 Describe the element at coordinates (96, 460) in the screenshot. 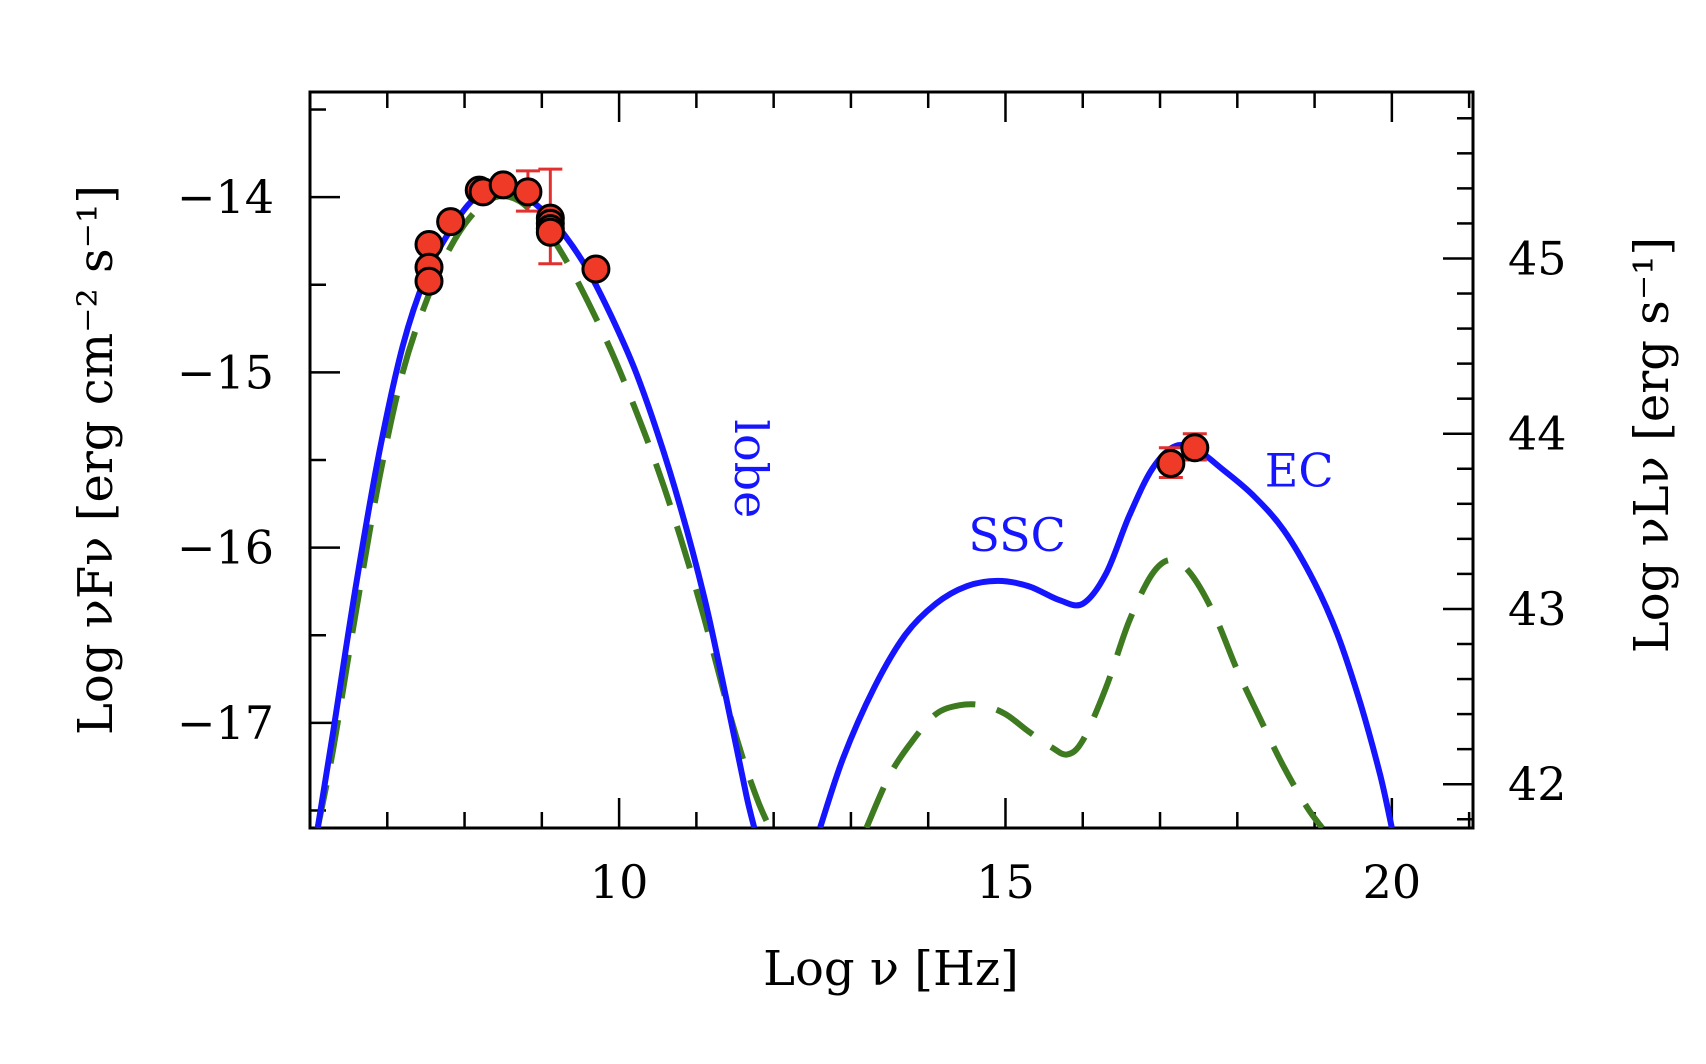

I see `y-axis-label: Log νFν [erg cm⁻² s⁻¹]` at that location.